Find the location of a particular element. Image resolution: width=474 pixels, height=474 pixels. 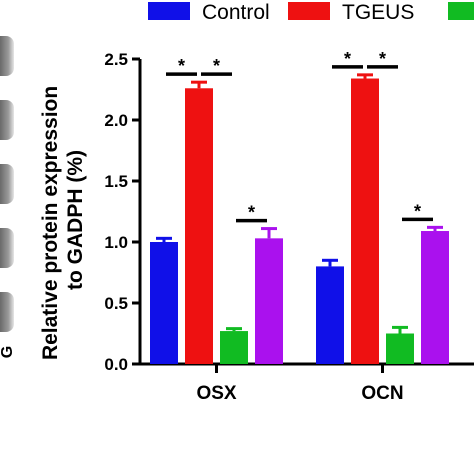

legend-label: Control is located at coordinates (236, 12).